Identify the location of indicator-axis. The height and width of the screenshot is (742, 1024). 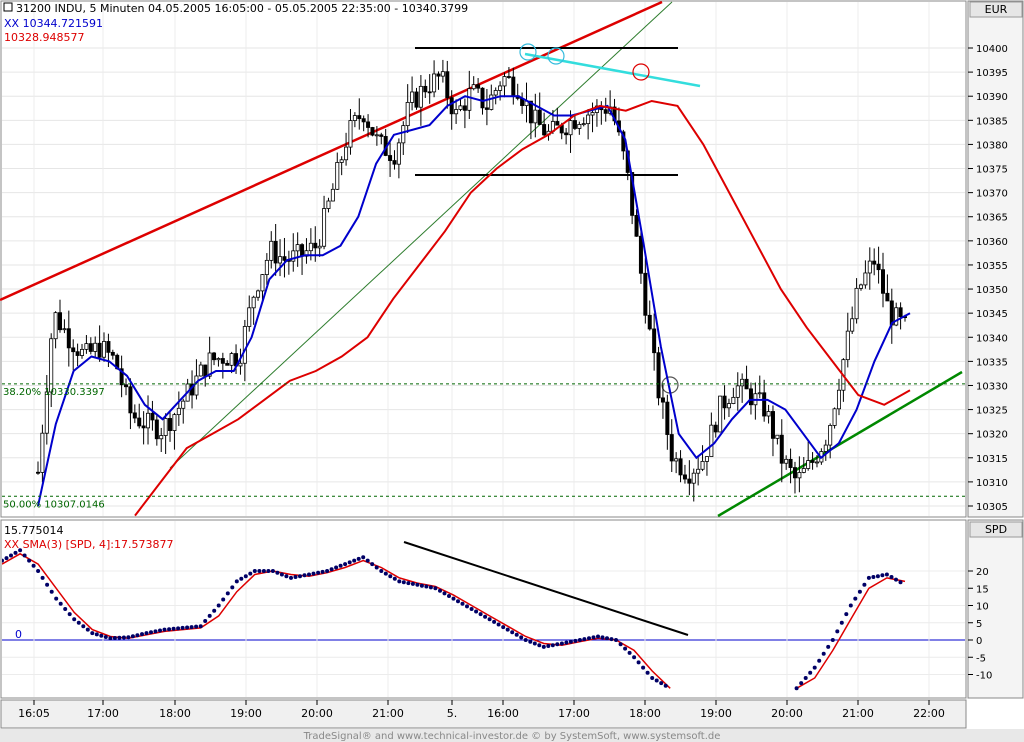
(995, 609).